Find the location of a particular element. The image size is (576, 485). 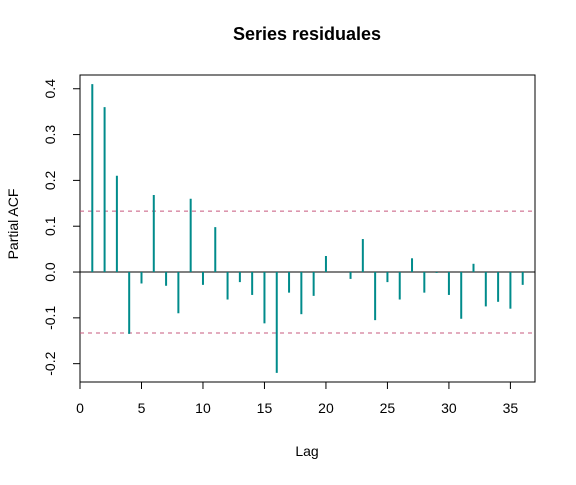

x-tick-label: 5 is located at coordinates (142, 408).